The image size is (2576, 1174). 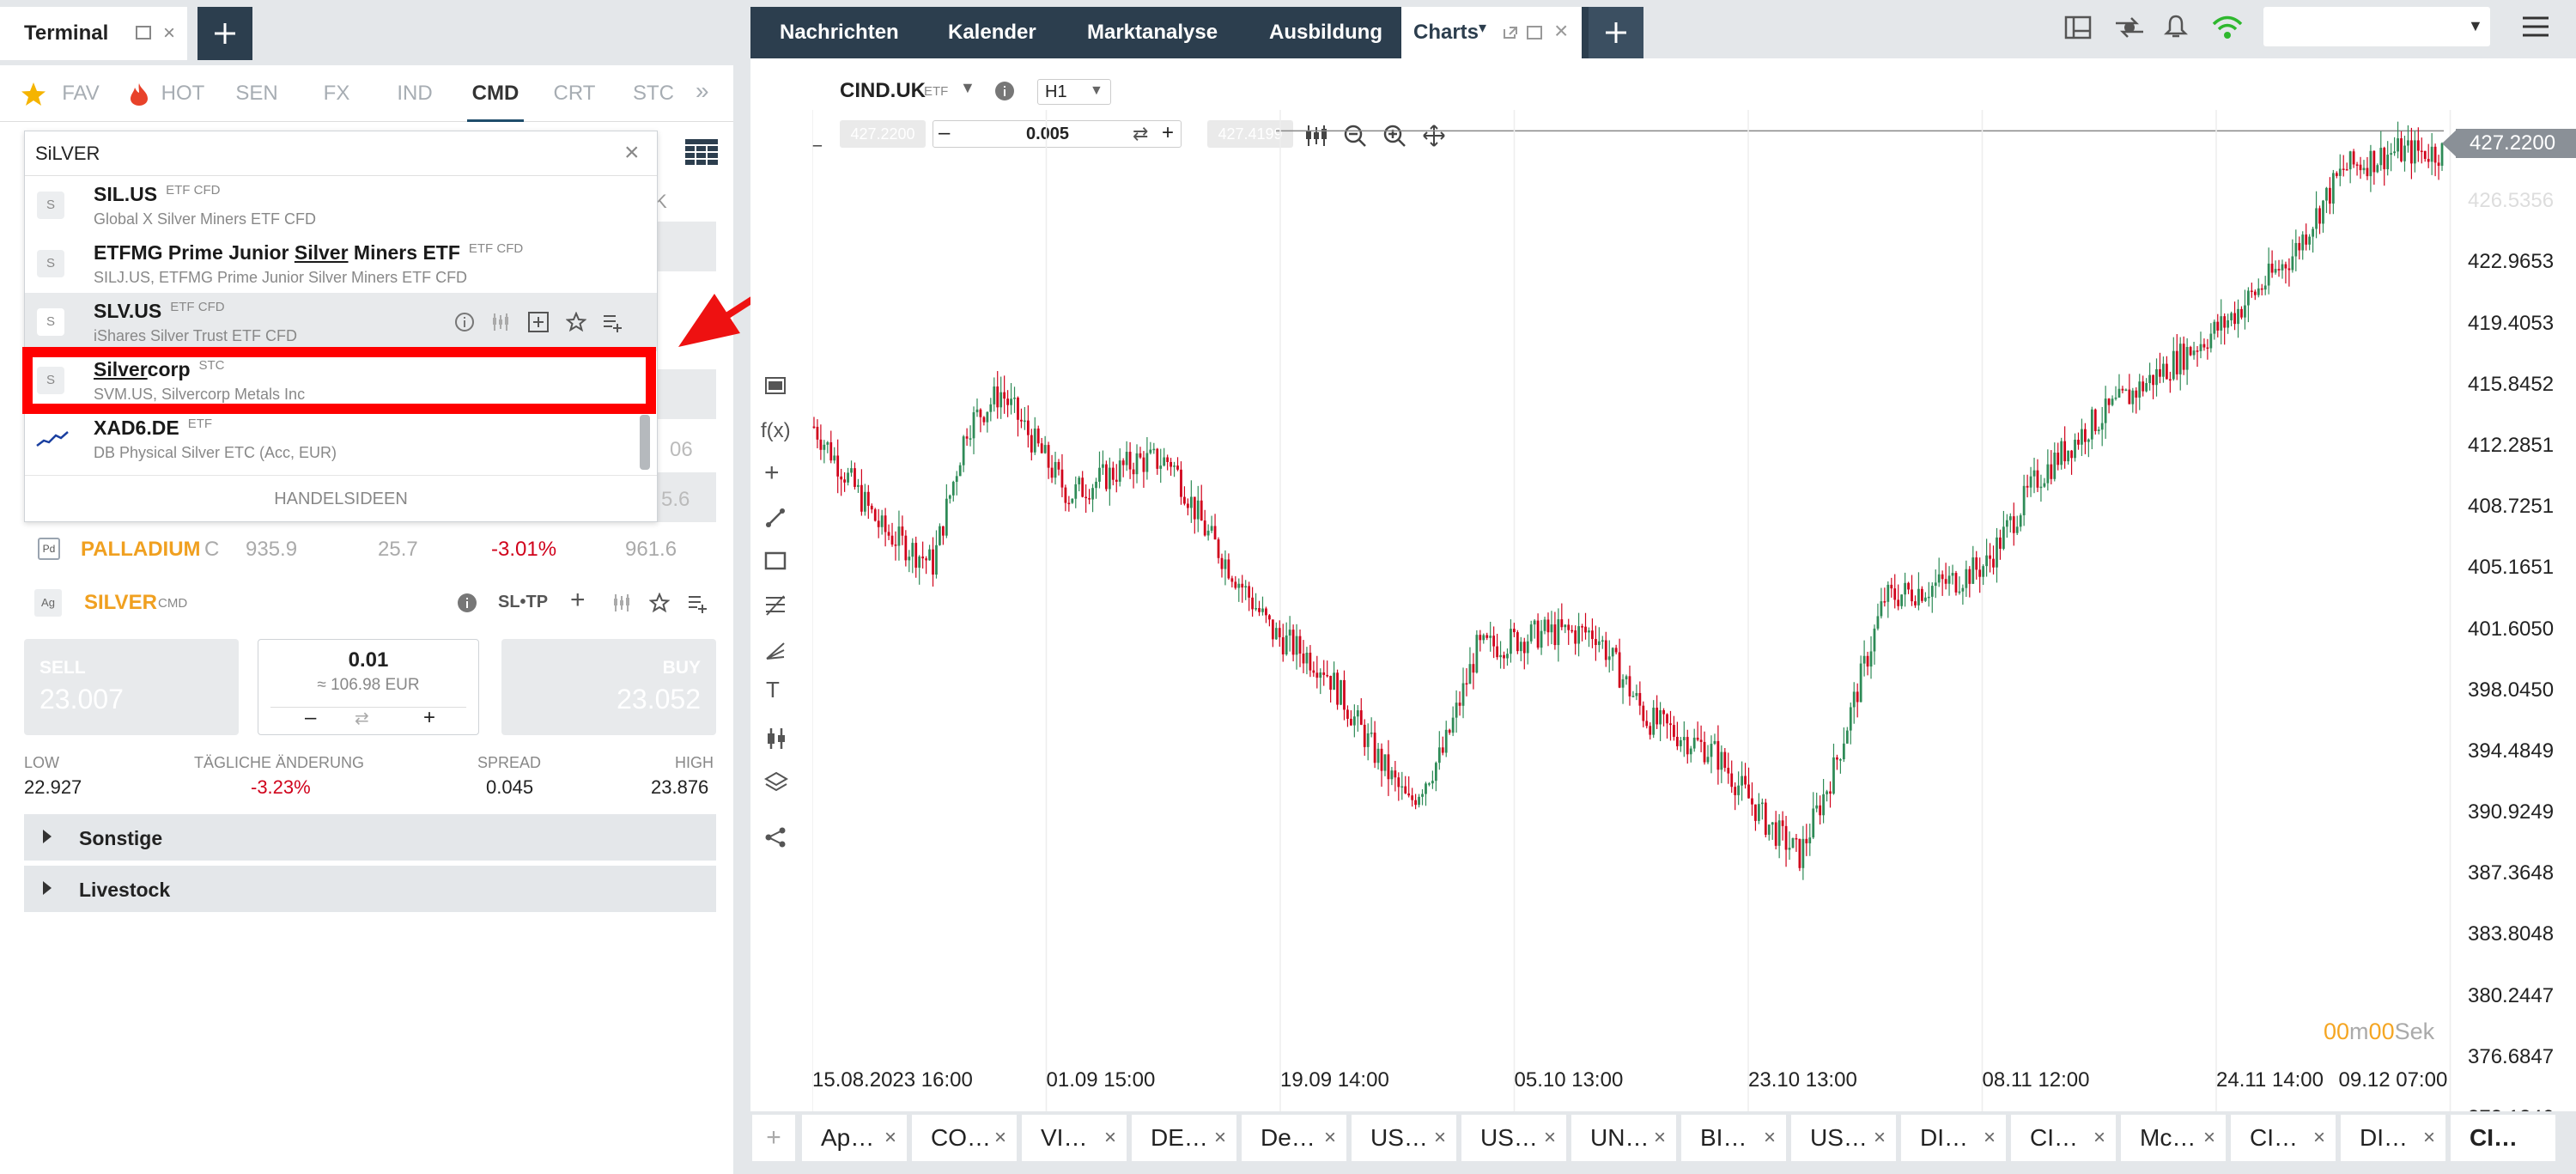 I want to click on chart-tab: DI… ×, so click(x=1953, y=1138).